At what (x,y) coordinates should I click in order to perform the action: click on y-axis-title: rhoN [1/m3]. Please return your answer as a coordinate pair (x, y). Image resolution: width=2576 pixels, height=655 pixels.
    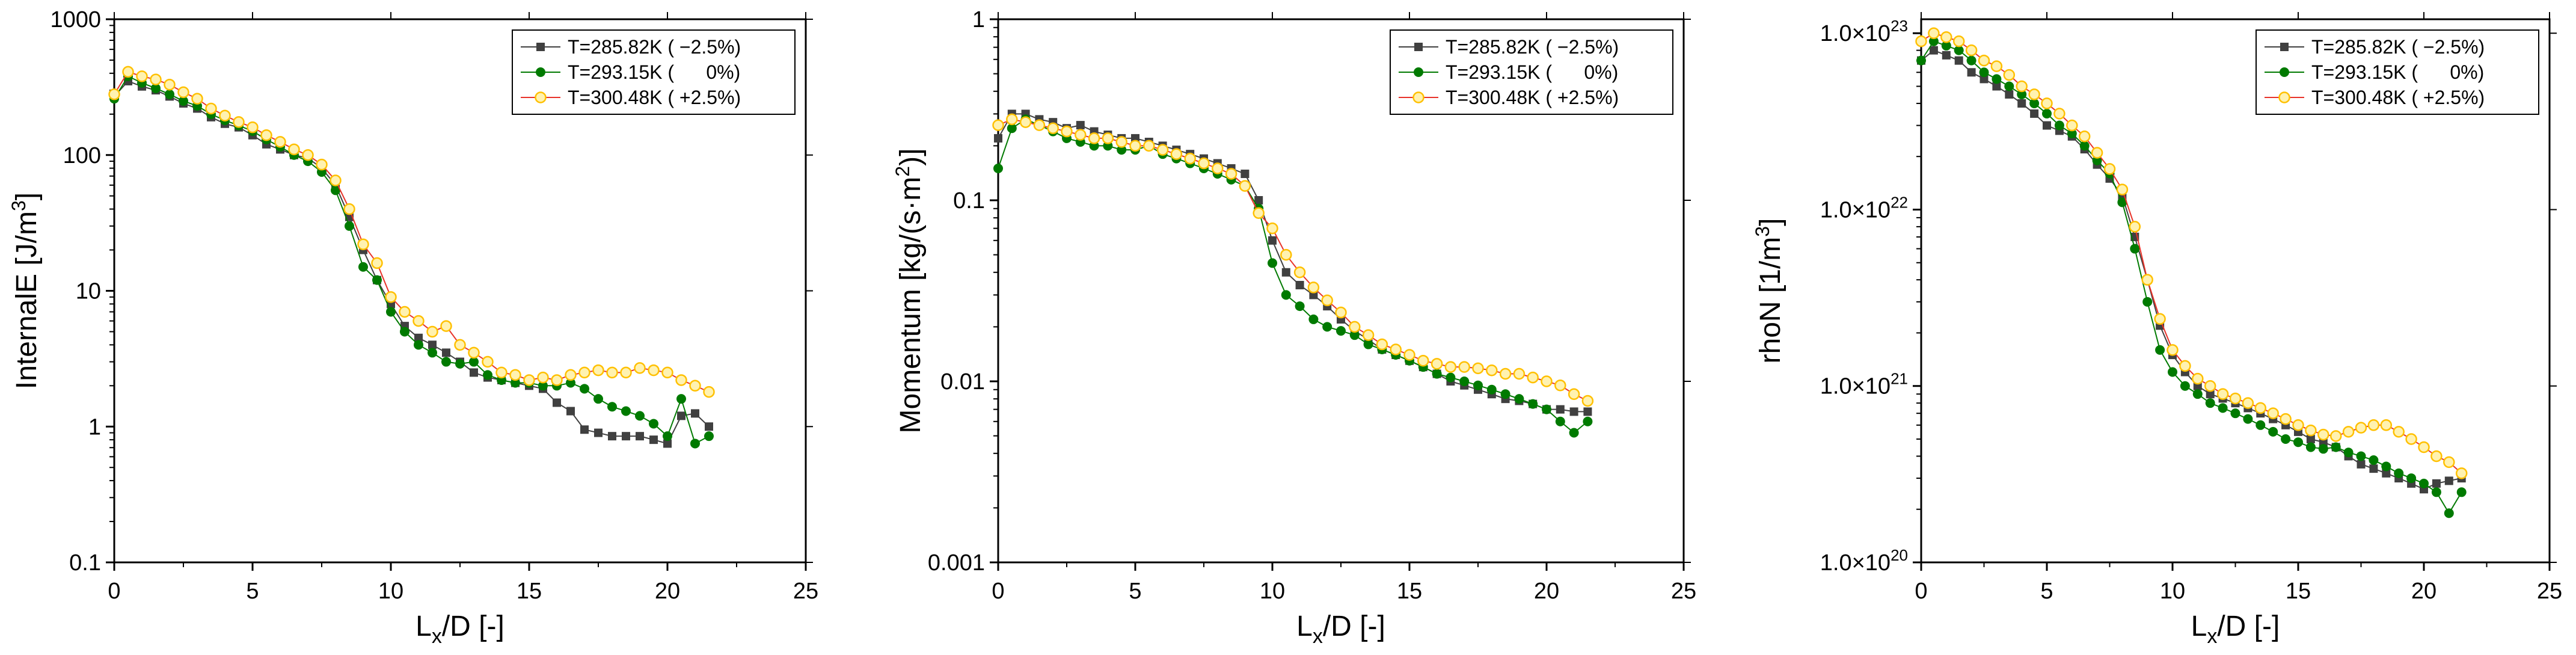
    Looking at the image, I should click on (1769, 291).